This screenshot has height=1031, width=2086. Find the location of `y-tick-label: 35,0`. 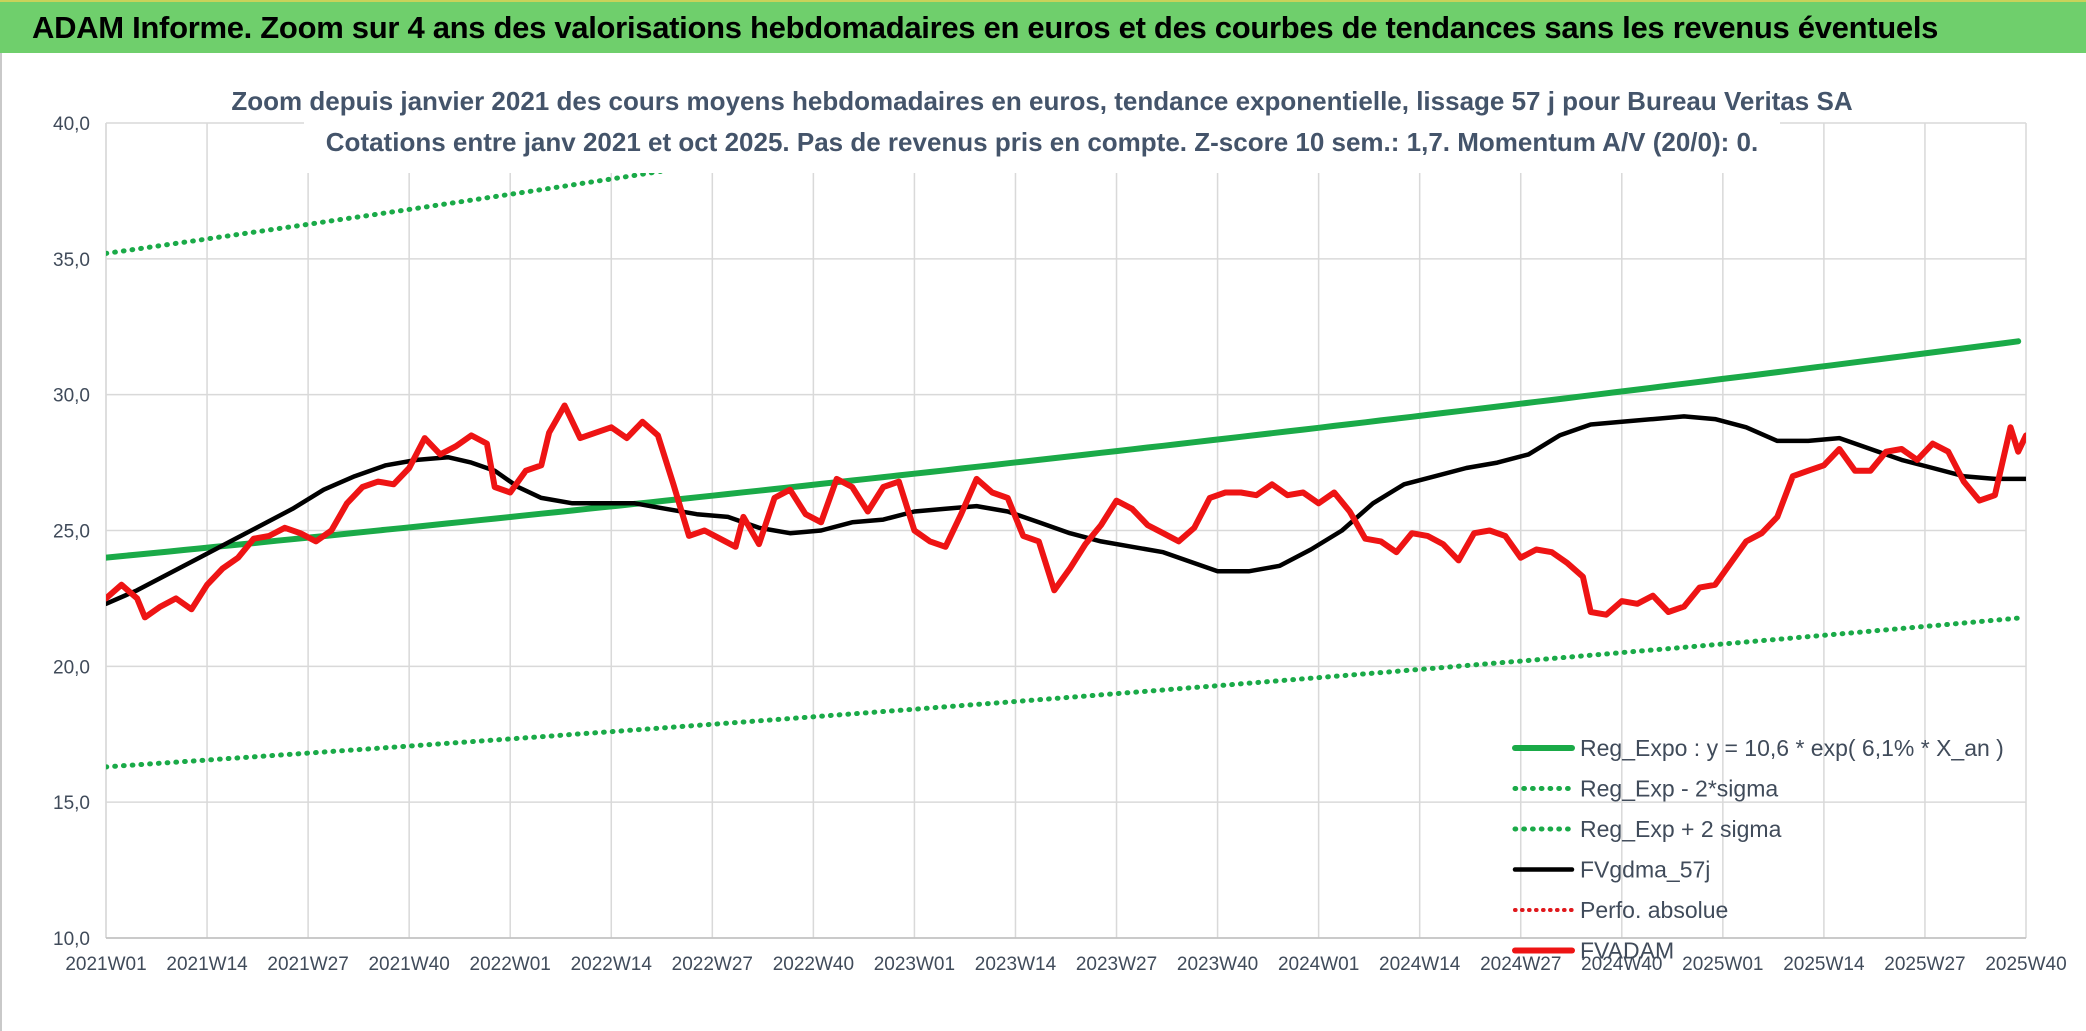

y-tick-label: 35,0 is located at coordinates (71, 260).